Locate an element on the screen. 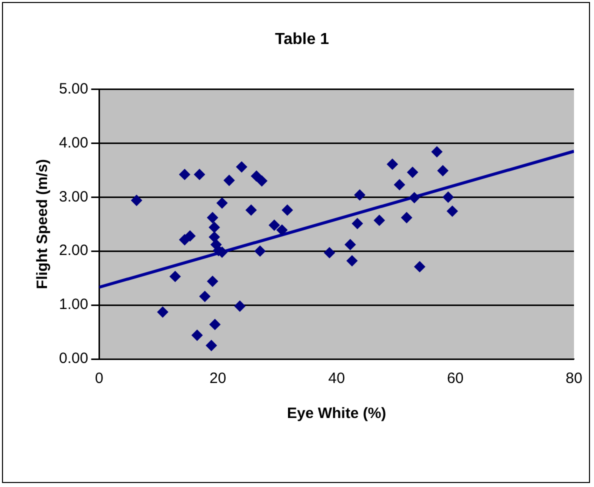 The height and width of the screenshot is (487, 594). y-tick-label: 2.00 is located at coordinates (73, 251).